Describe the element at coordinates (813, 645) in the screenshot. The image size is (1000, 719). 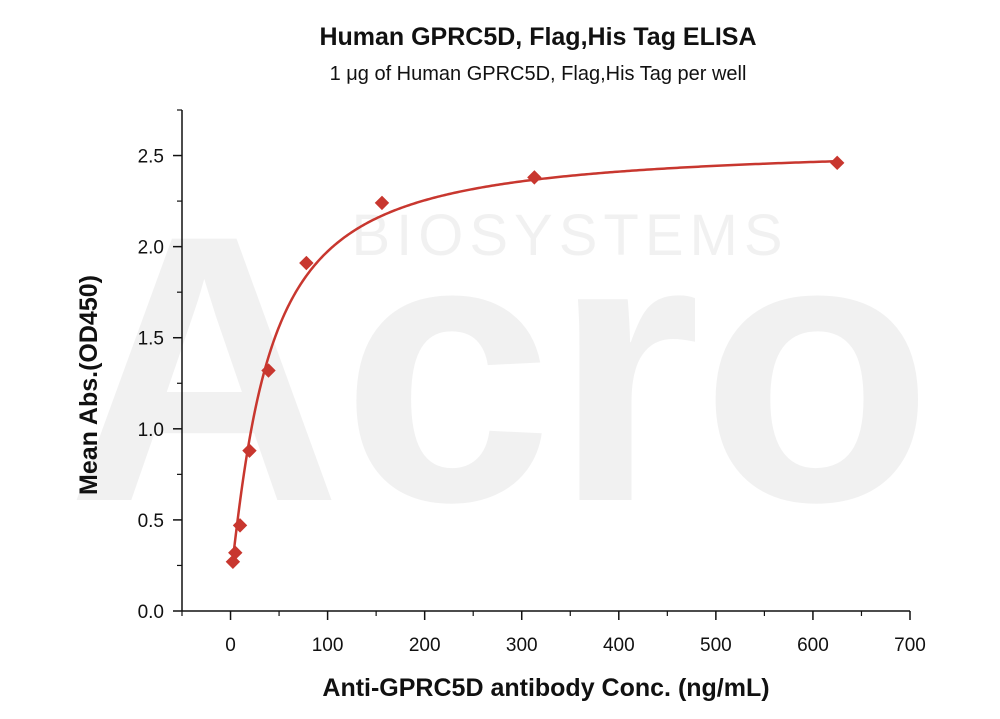
I see `x-tick-label: 600` at that location.